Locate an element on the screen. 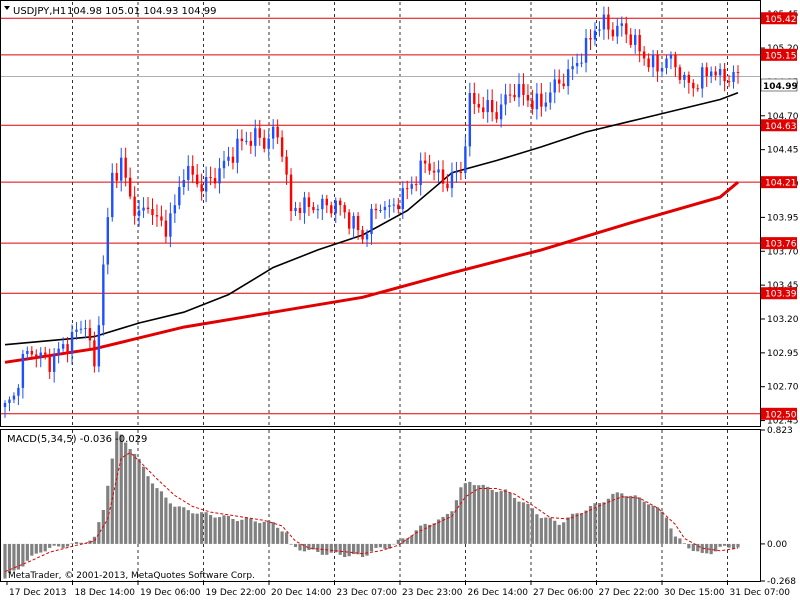 Image resolution: width=800 pixels, height=604 pixels. dropdown-triangle-icon is located at coordinates (7, 8).